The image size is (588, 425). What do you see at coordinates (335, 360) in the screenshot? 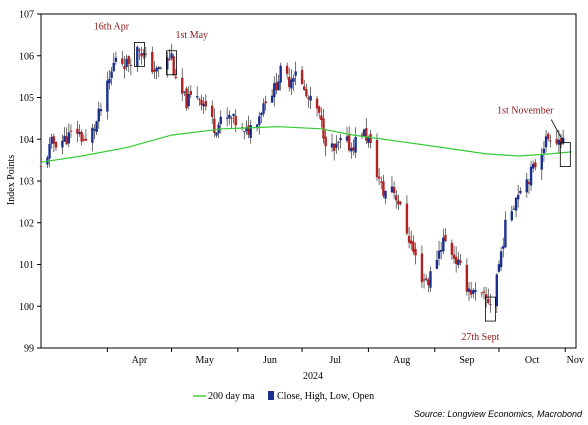
I see `x-tick-label: Jul` at bounding box center [335, 360].